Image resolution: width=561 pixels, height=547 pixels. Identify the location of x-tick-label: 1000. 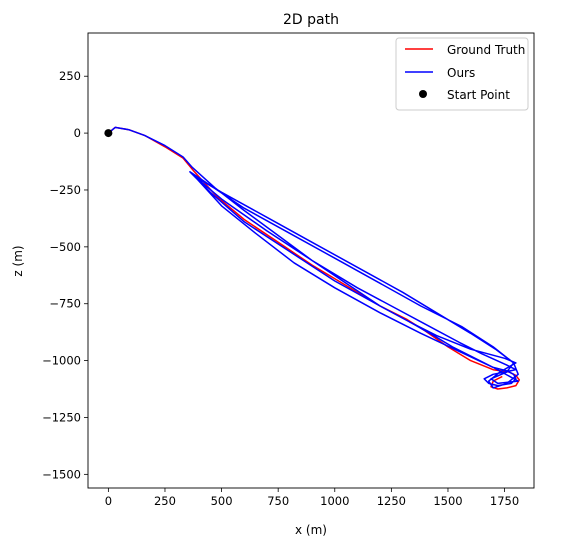
(334, 501).